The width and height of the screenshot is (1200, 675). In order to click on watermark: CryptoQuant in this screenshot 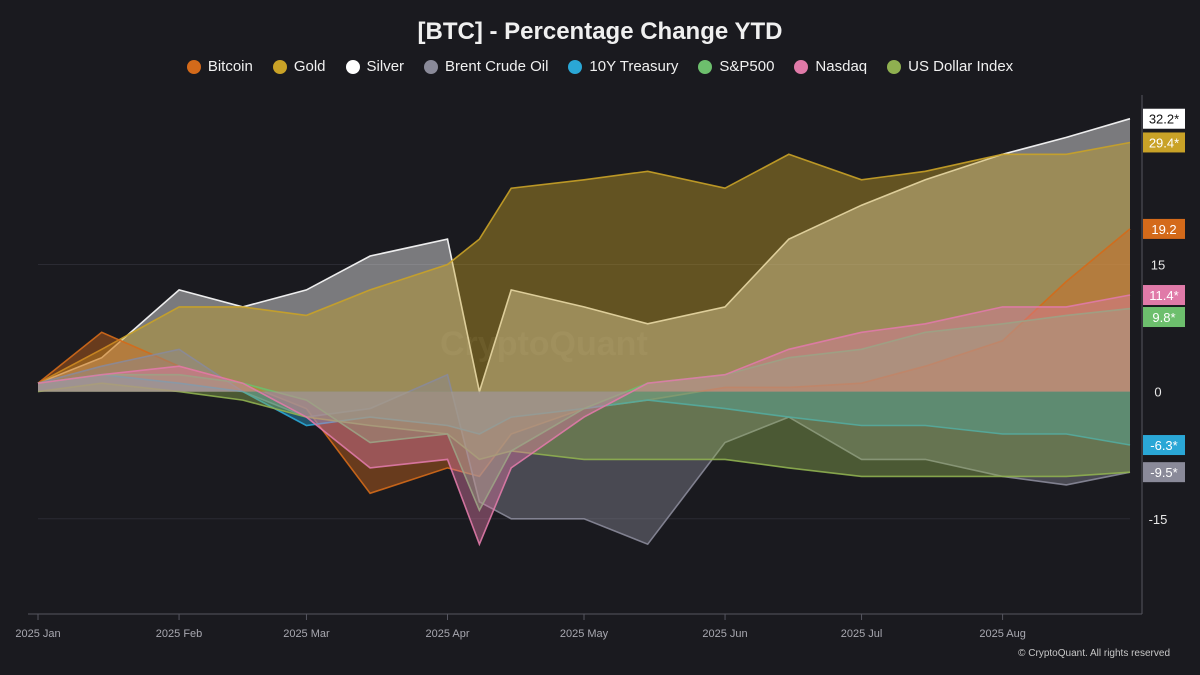, I will do `click(544, 344)`.